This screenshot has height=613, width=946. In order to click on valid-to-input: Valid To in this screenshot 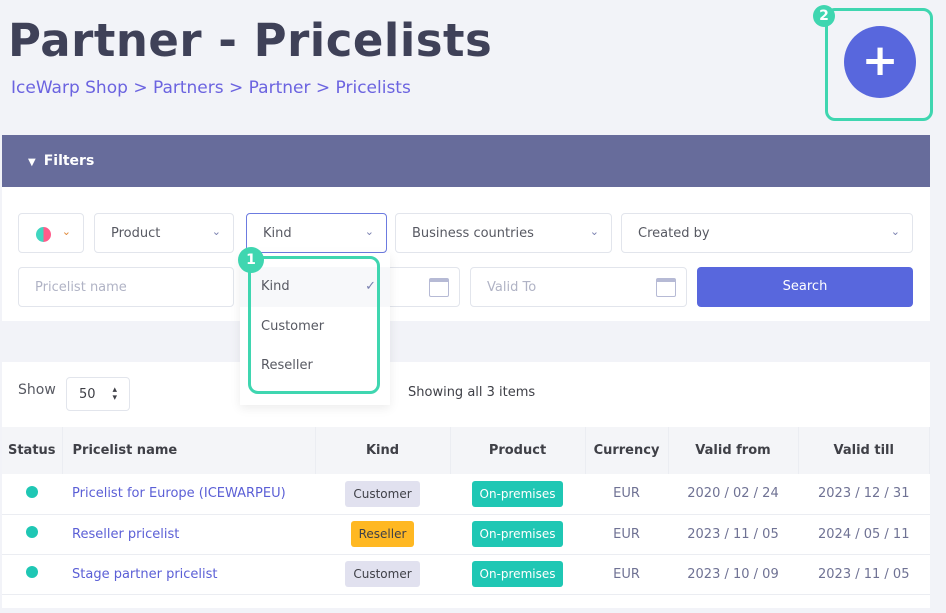, I will do `click(578, 287)`.